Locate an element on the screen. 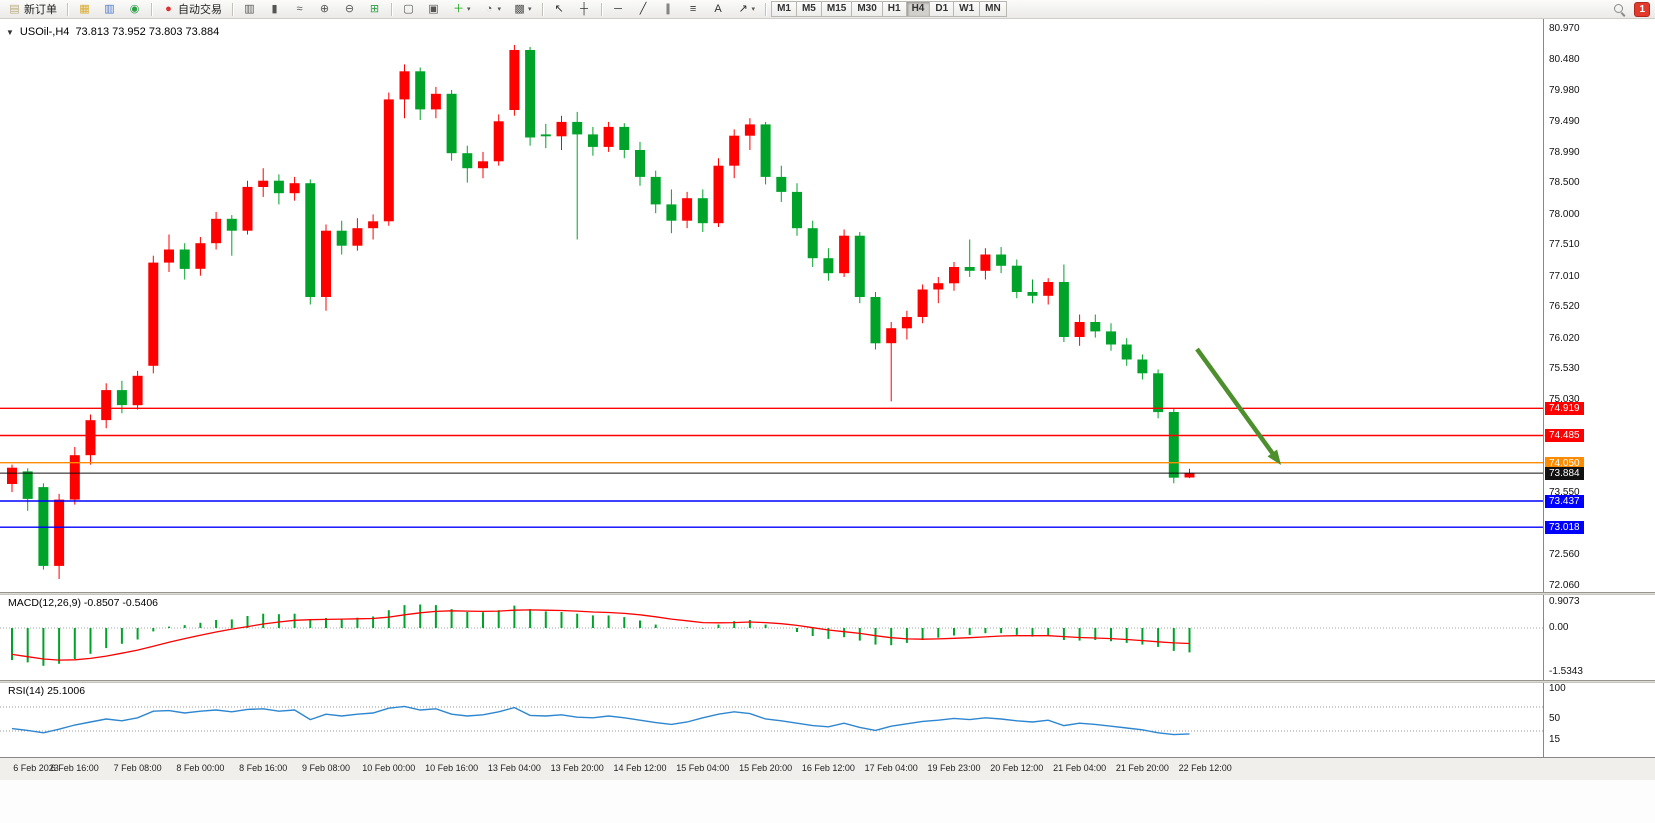 The width and height of the screenshot is (1655, 823). macd-scale-label: 0.00 is located at coordinates (1559, 627).